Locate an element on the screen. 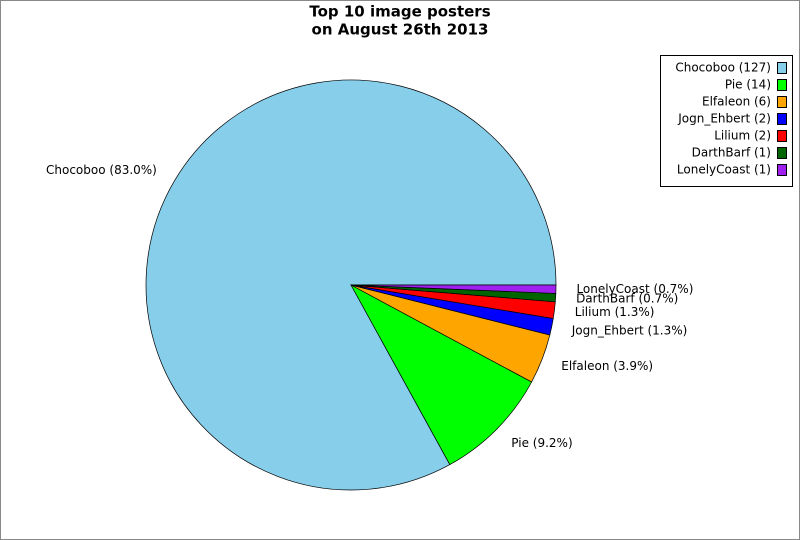 This screenshot has width=800, height=540. slice-label: Elfaleon (3.9%) is located at coordinates (607, 366).